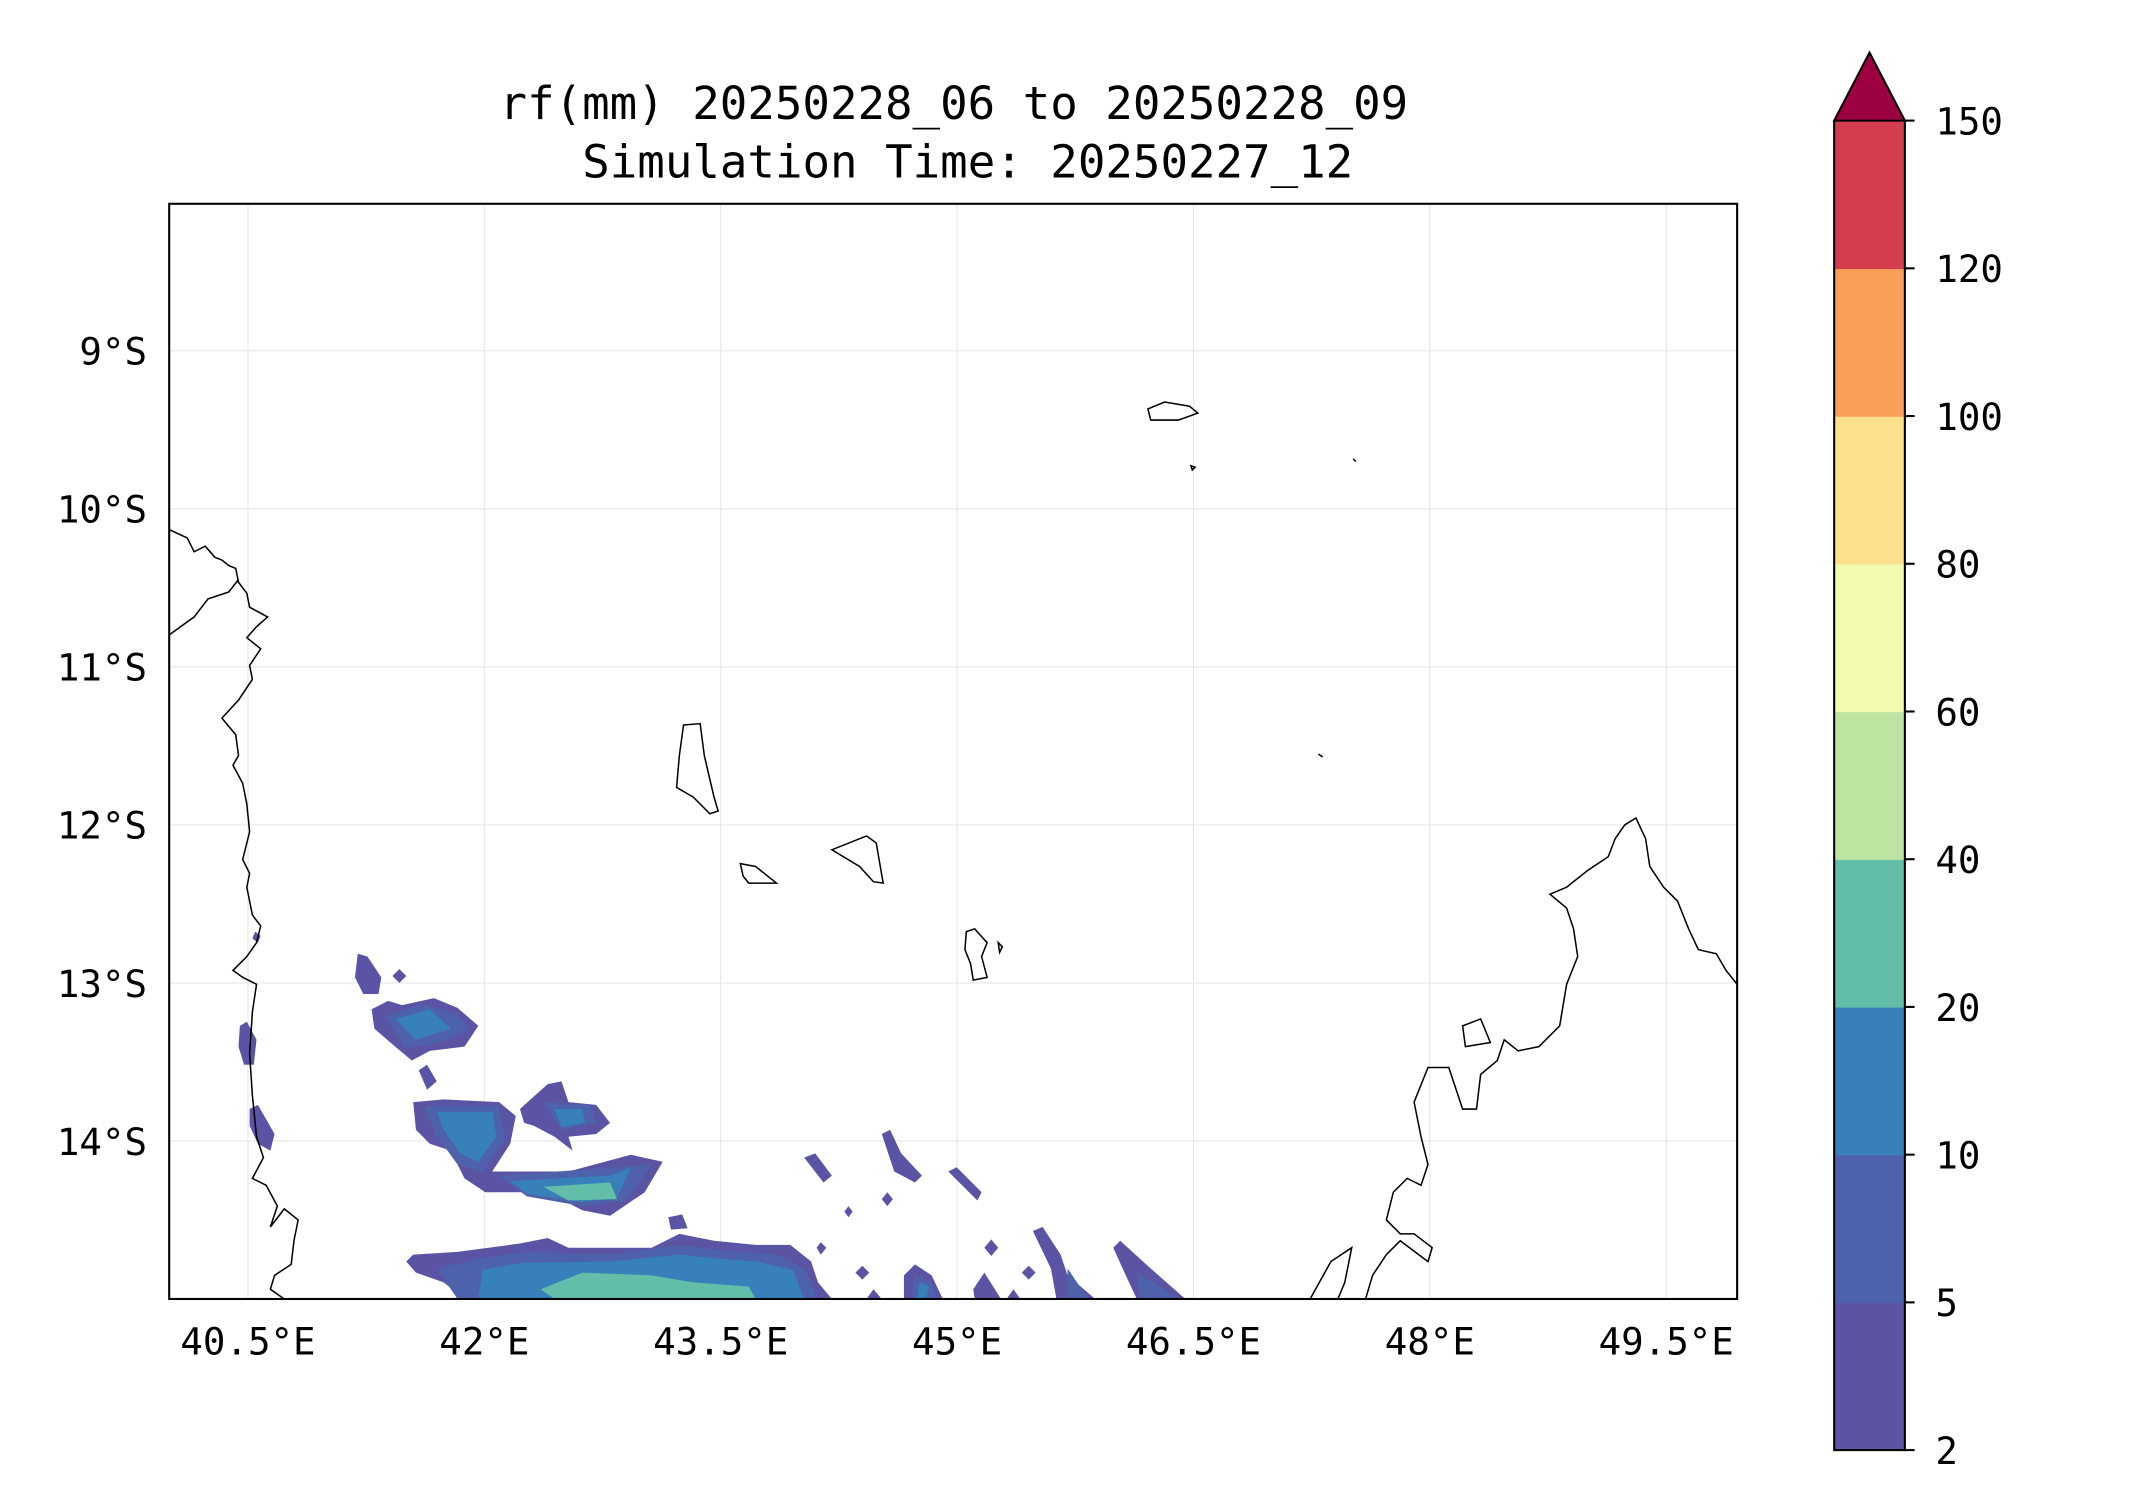 The image size is (2142, 1500). I want to click on y-axis: 9°S 10°S 11°S 12°S 13°S 14°S, so click(102, 747).